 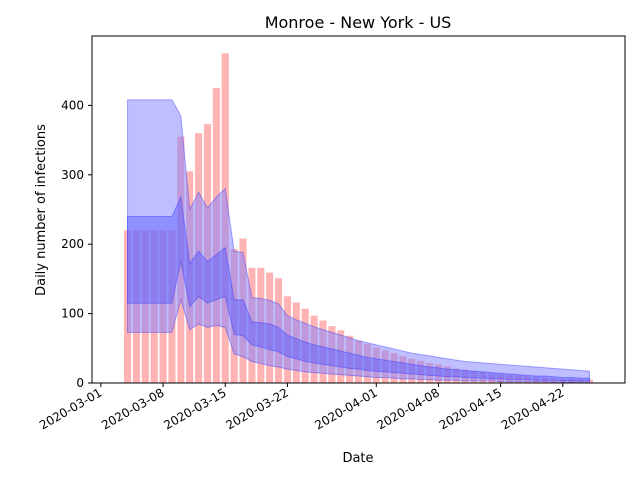 I want to click on x-axis-label: Date, so click(x=357, y=458).